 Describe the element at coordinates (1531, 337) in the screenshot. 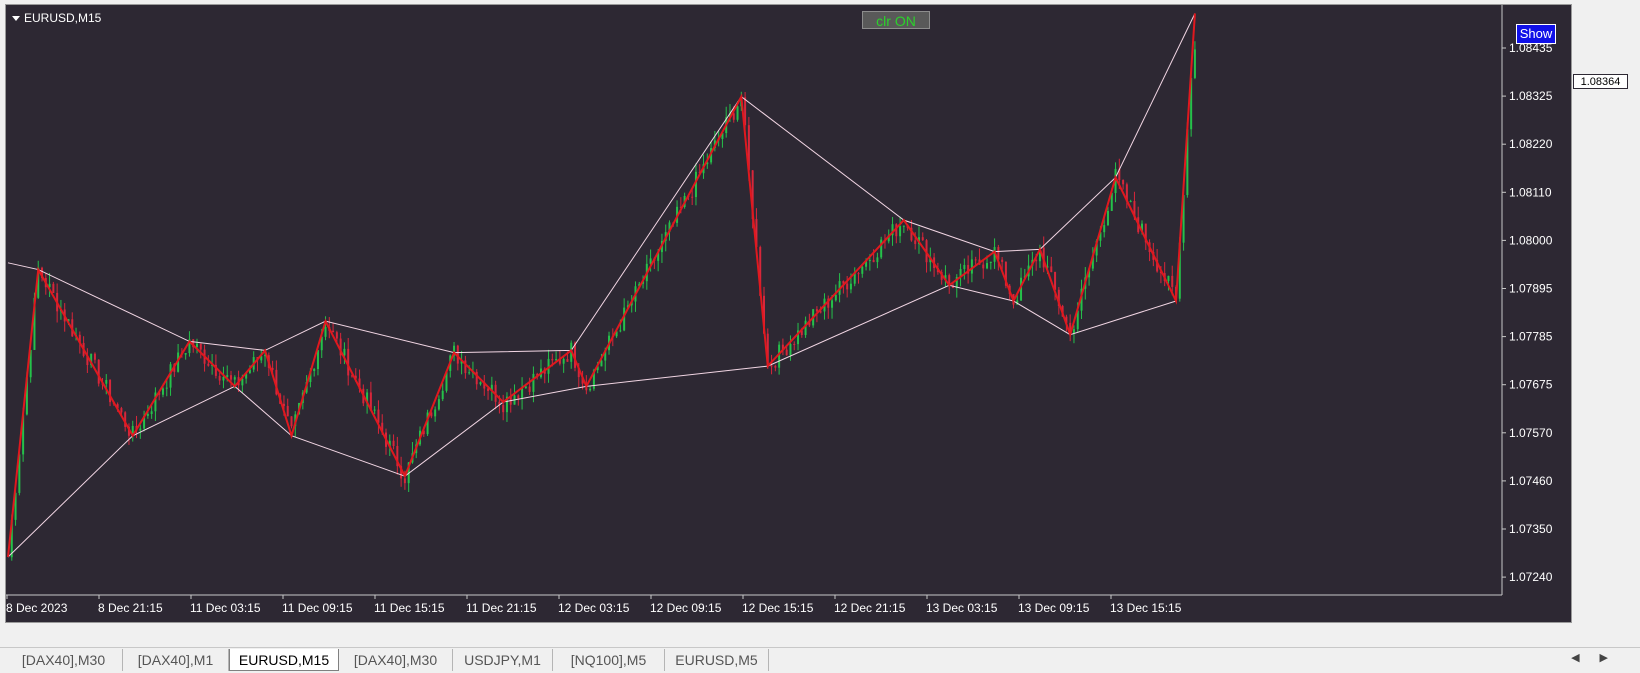

I see `price-tick-label: 1.07785` at that location.